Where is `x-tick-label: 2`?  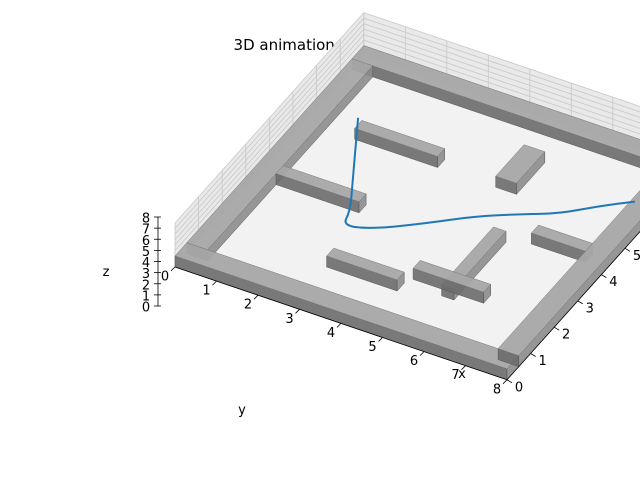
x-tick-label: 2 is located at coordinates (566, 335).